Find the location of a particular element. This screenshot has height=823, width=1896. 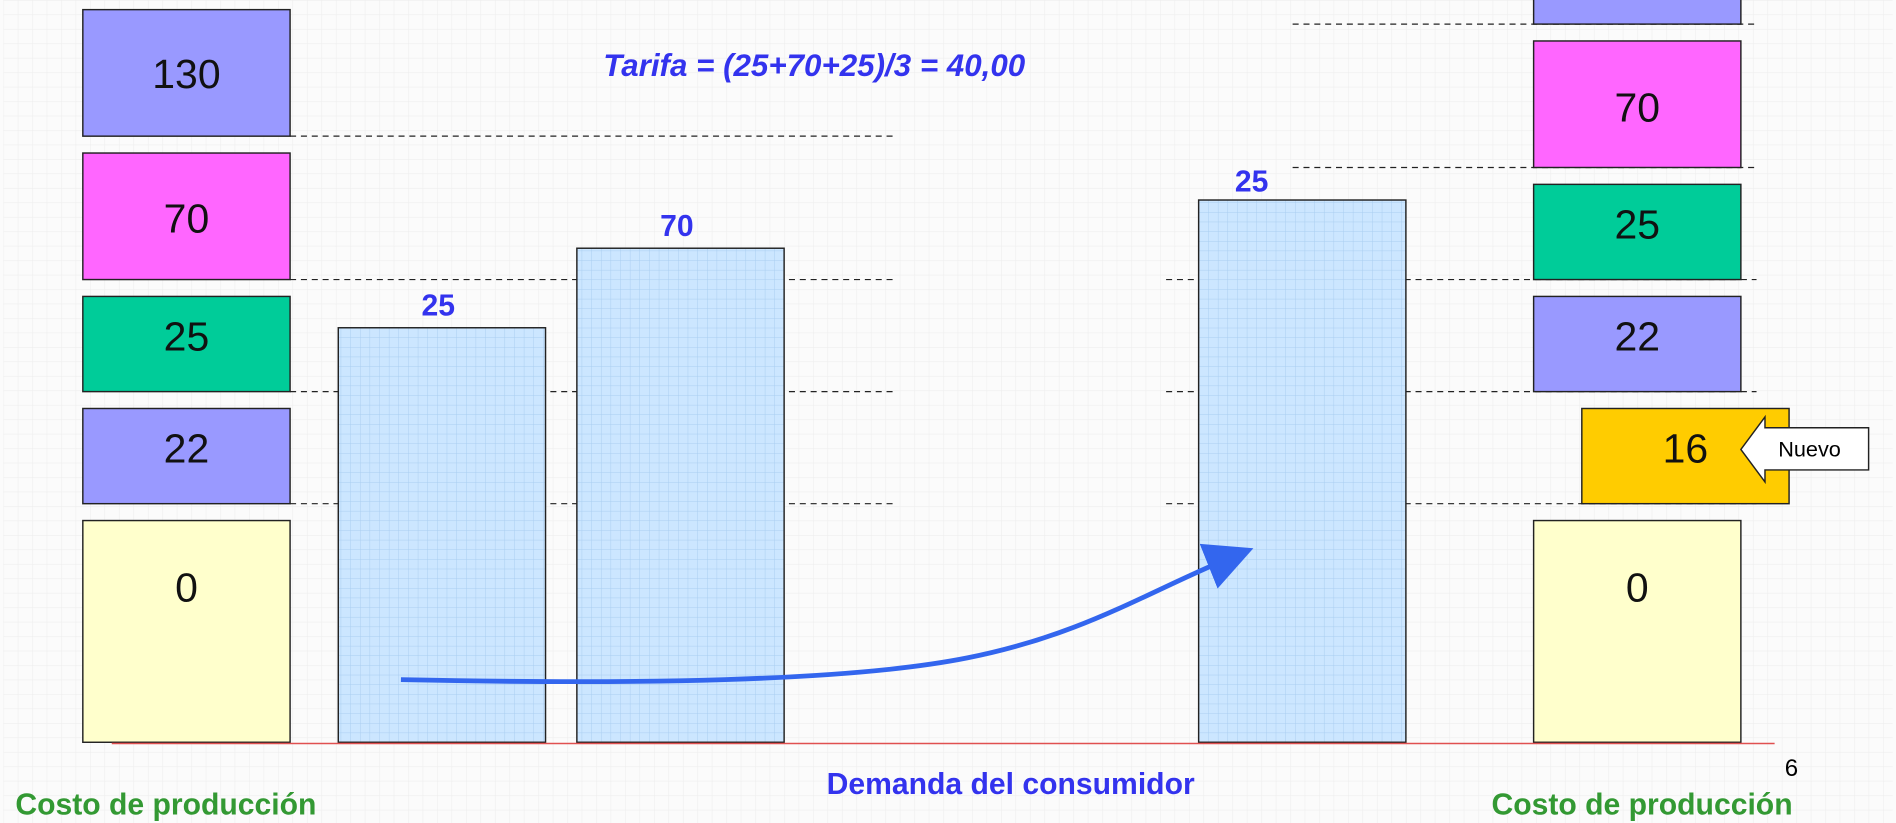

left-stack: 130 70 25 22 0 is located at coordinates (186, 375).